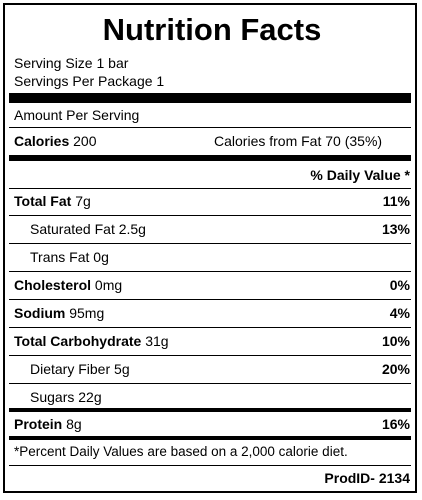 Image resolution: width=422 pixels, height=500 pixels. Describe the element at coordinates (85, 141) in the screenshot. I see `calories-value: 200` at that location.